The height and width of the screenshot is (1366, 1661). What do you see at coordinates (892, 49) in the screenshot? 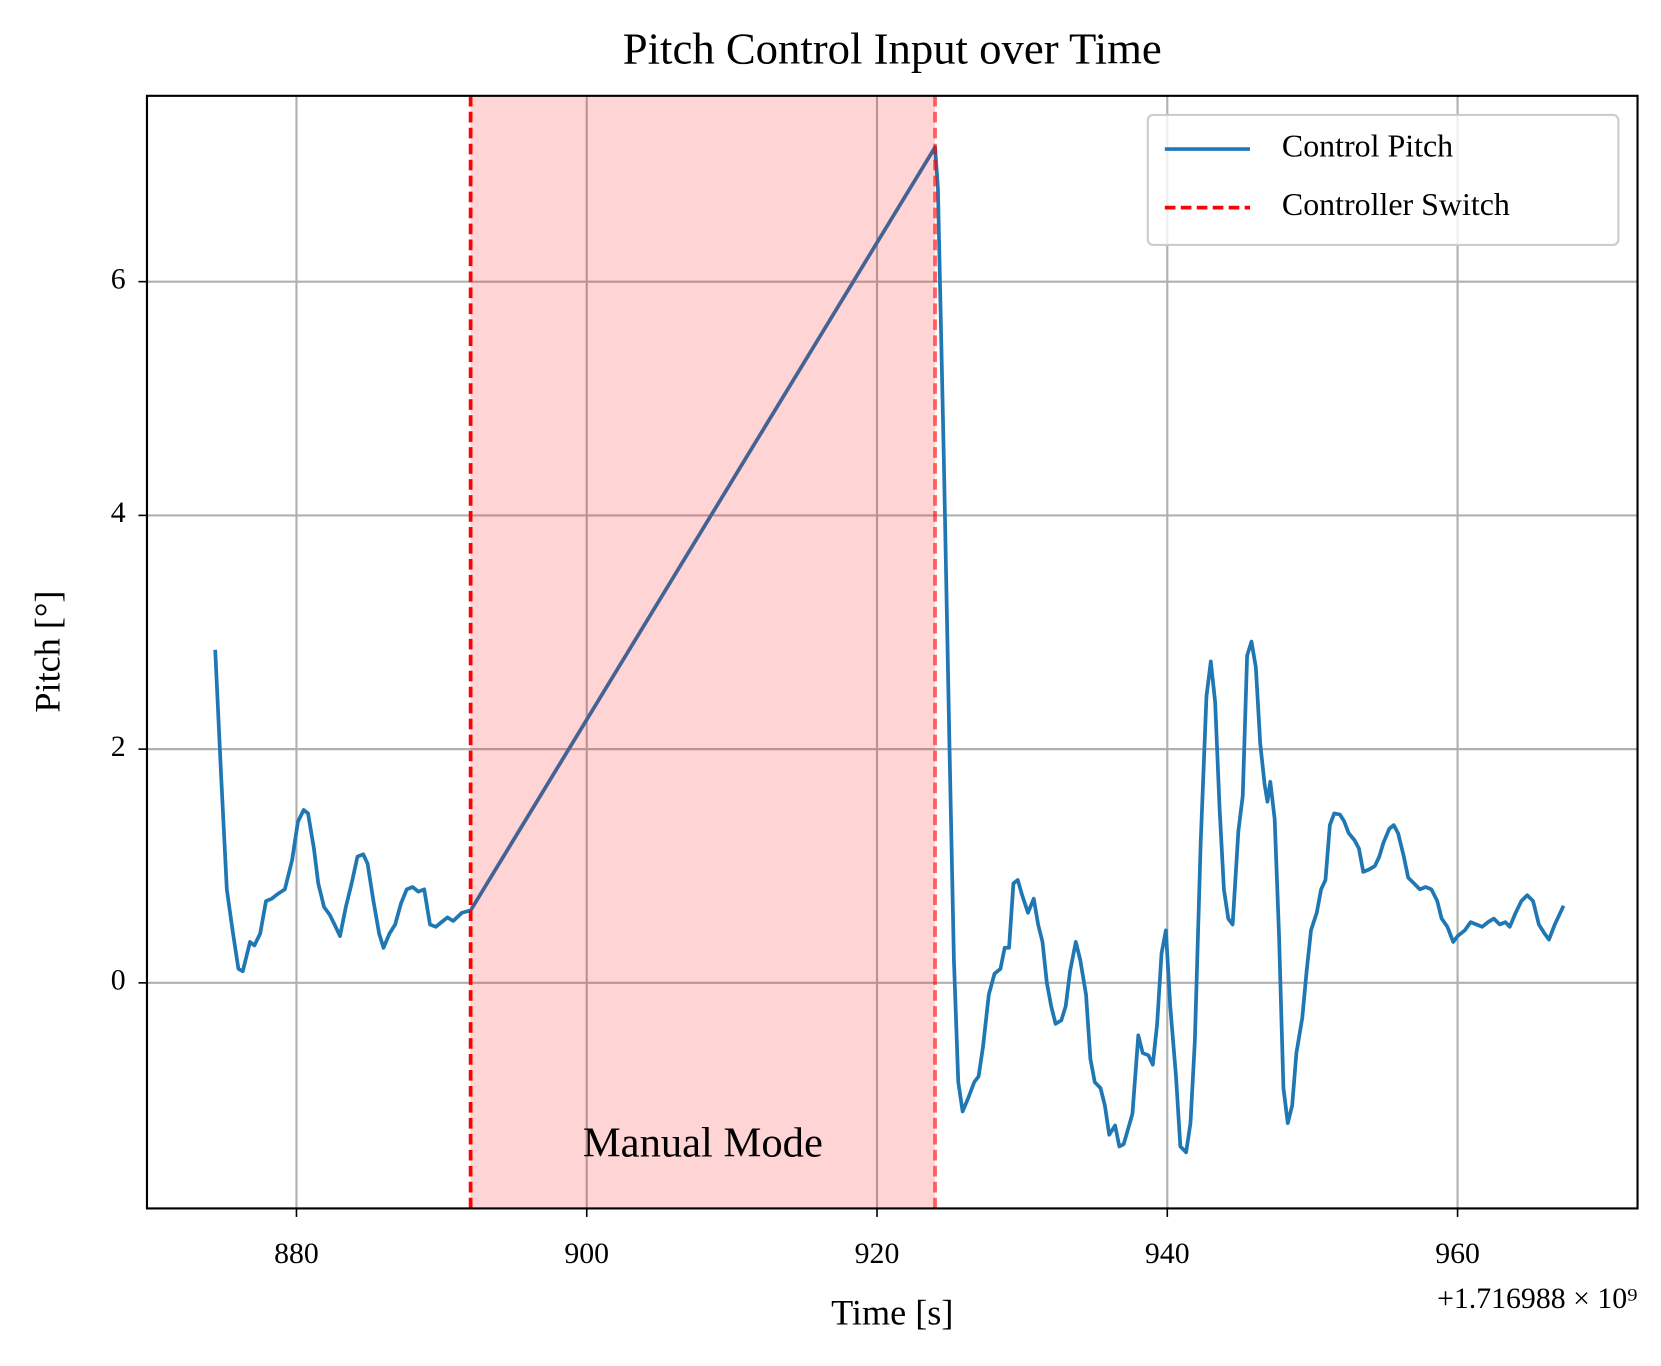
I see `chart-title: Pitch Control Input over Time` at bounding box center [892, 49].